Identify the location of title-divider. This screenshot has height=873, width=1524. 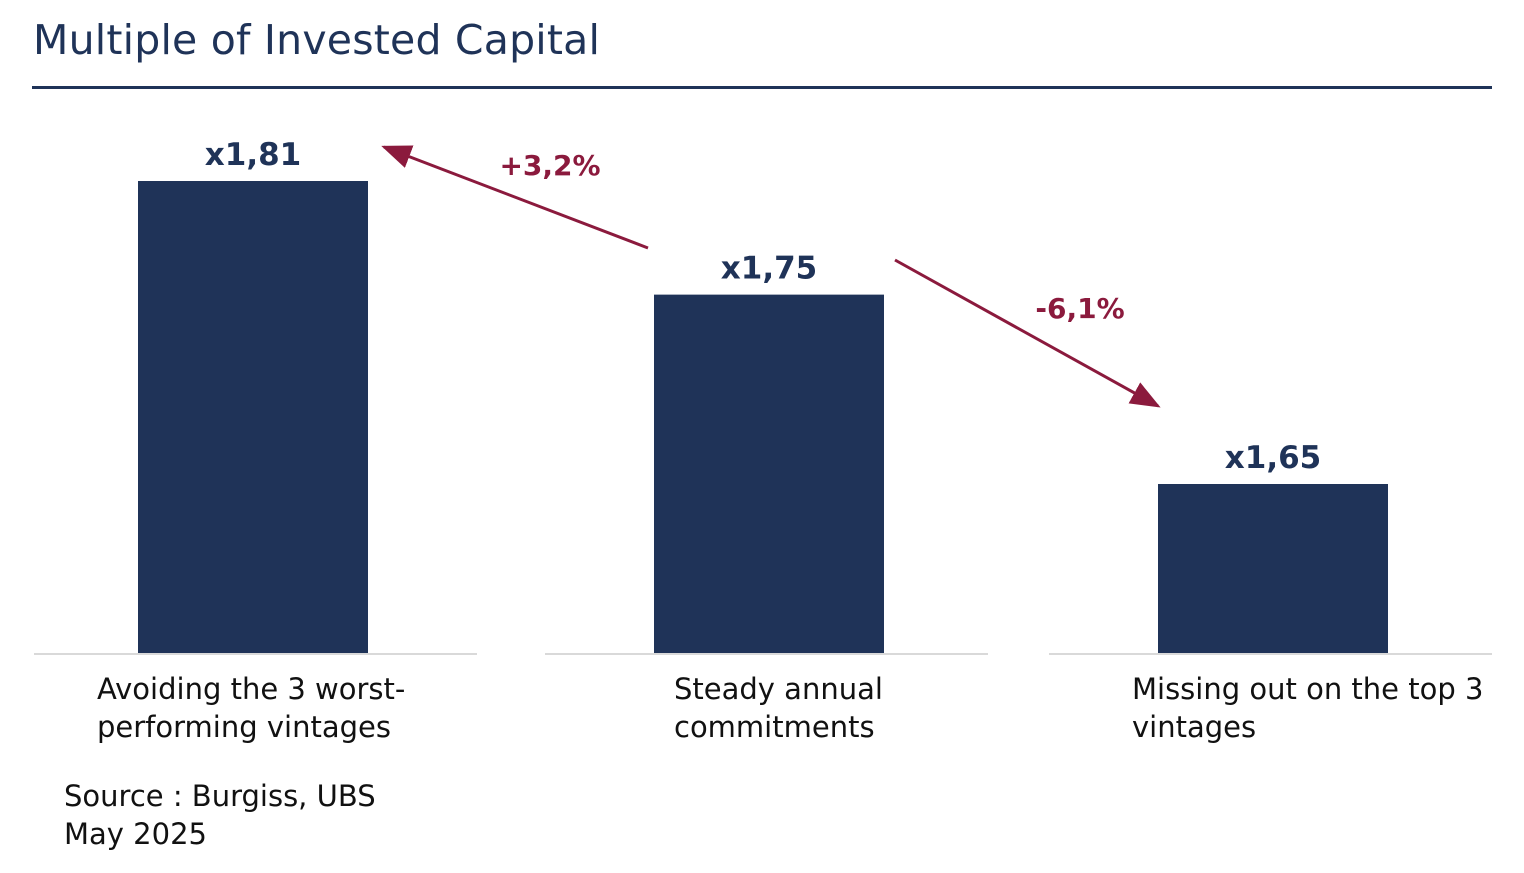
(762, 87).